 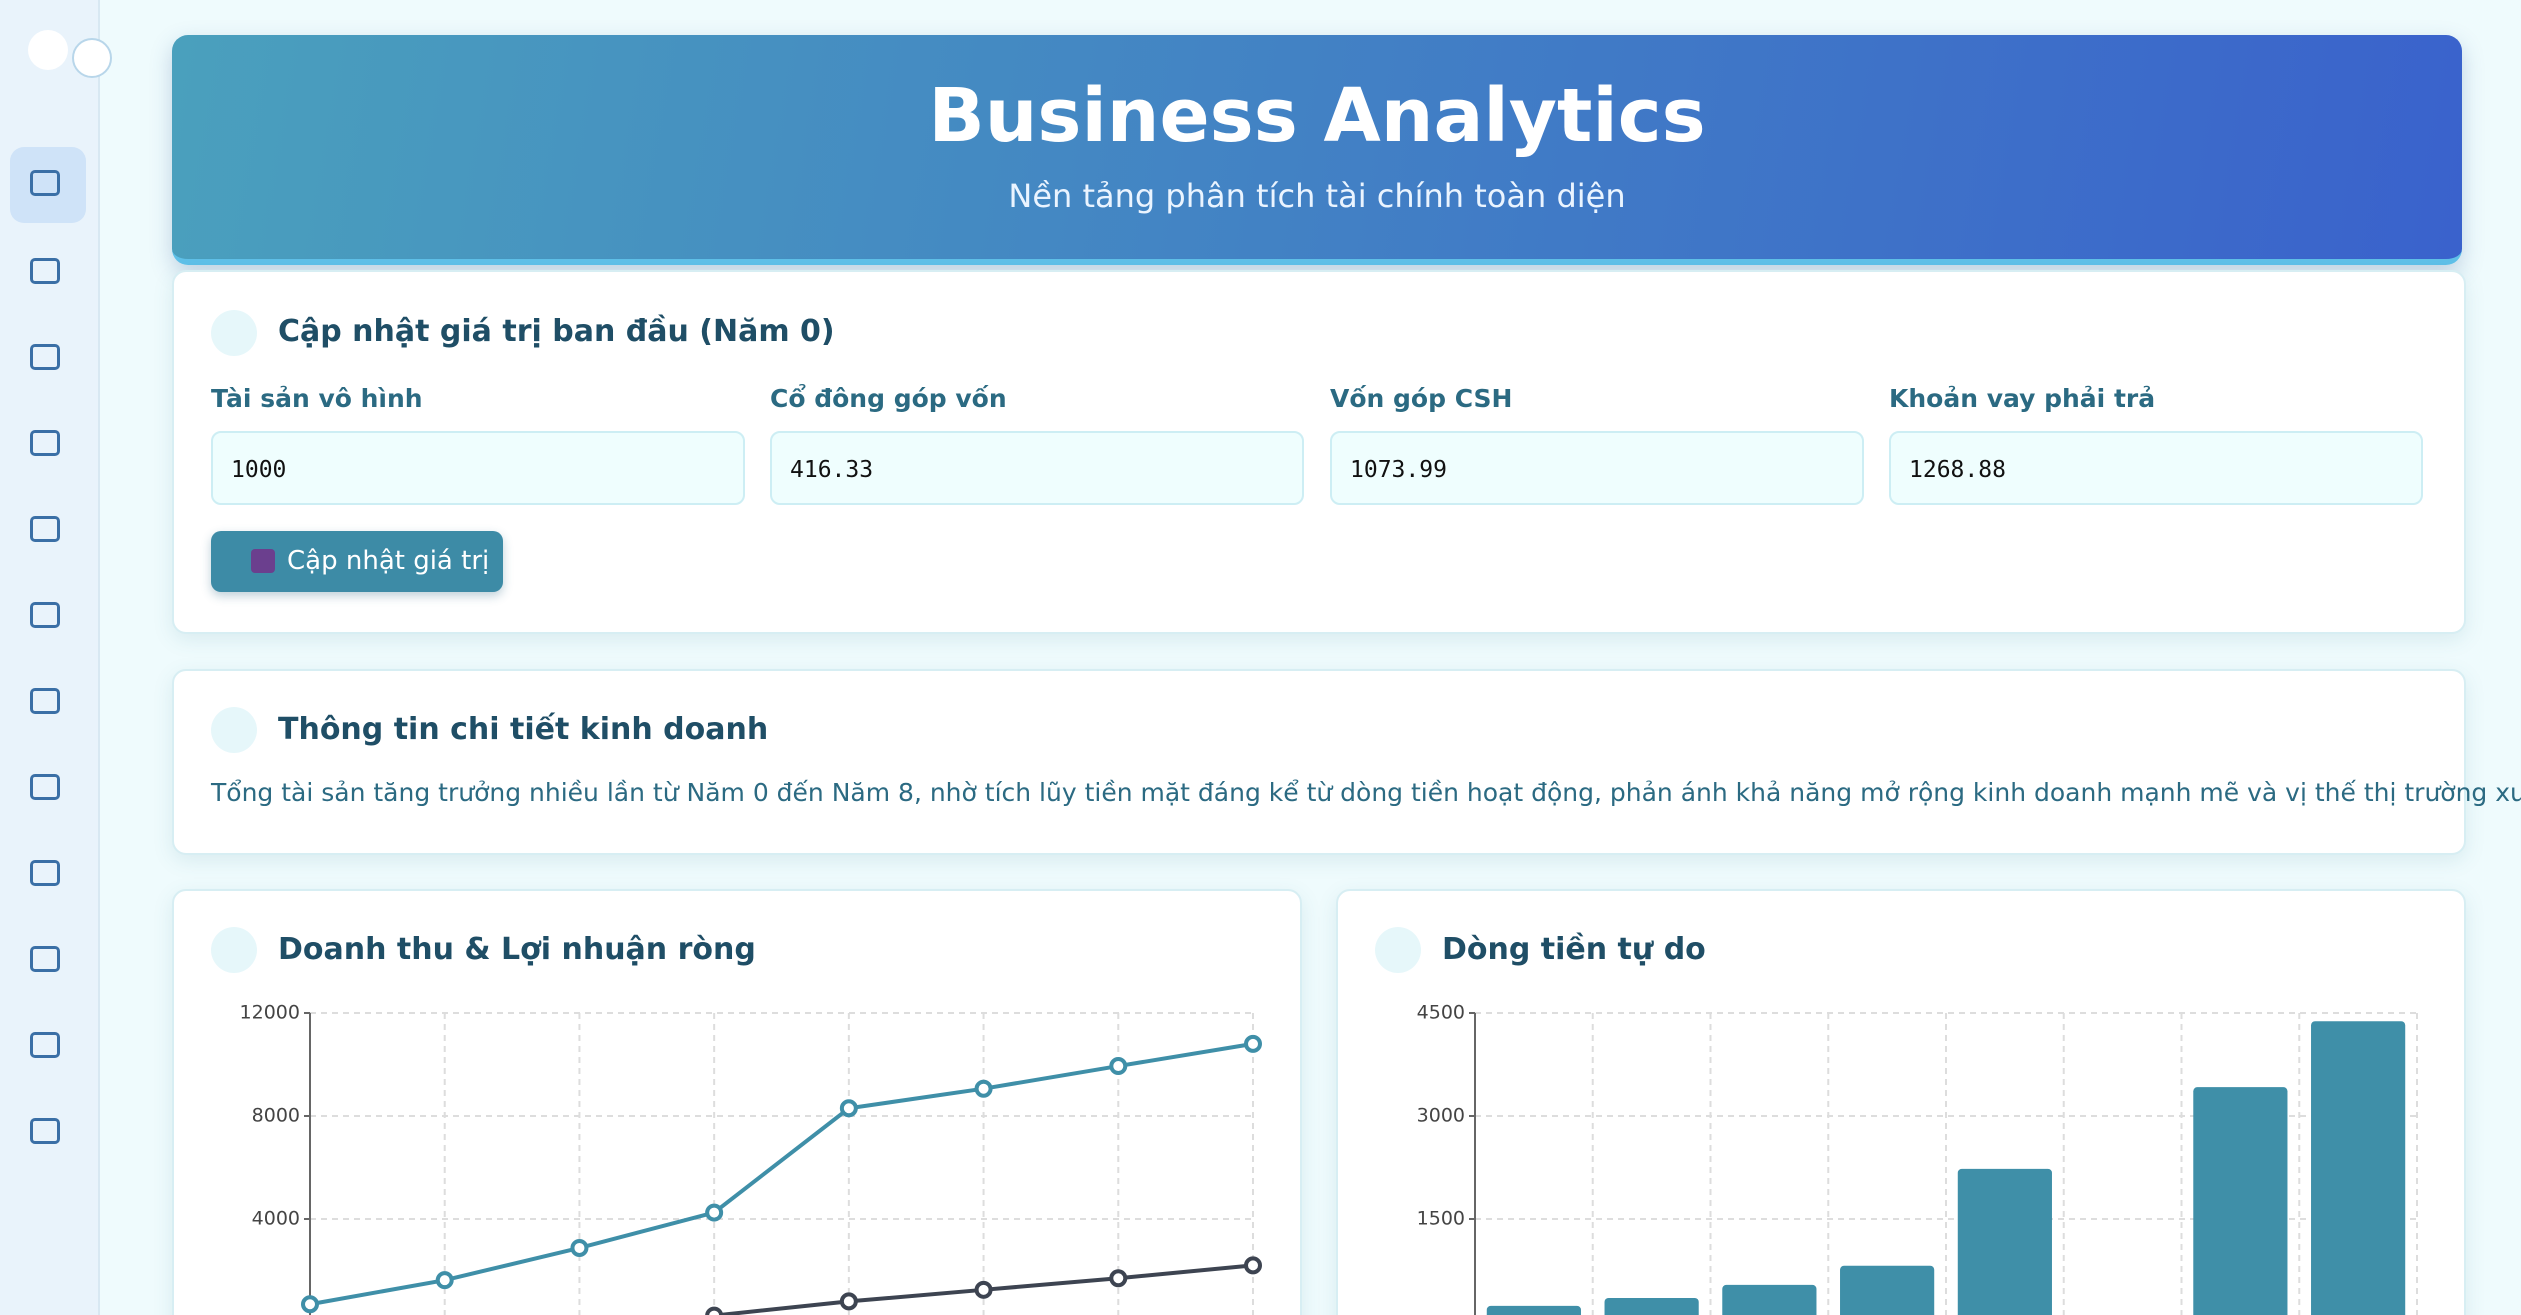 I want to click on y-tick-label: 3000, so click(x=1441, y=1116).